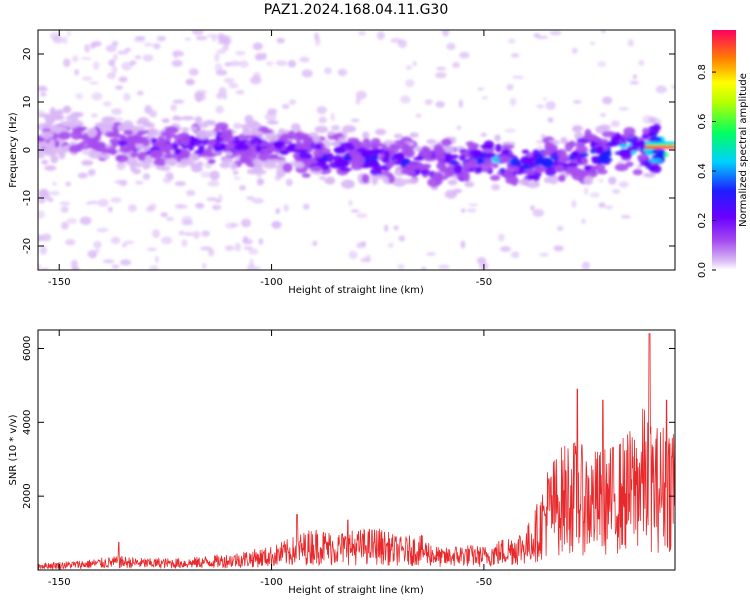 This screenshot has width=750, height=600. What do you see at coordinates (660, 146) in the screenshot?
I see `spectrogram-peak-line` at bounding box center [660, 146].